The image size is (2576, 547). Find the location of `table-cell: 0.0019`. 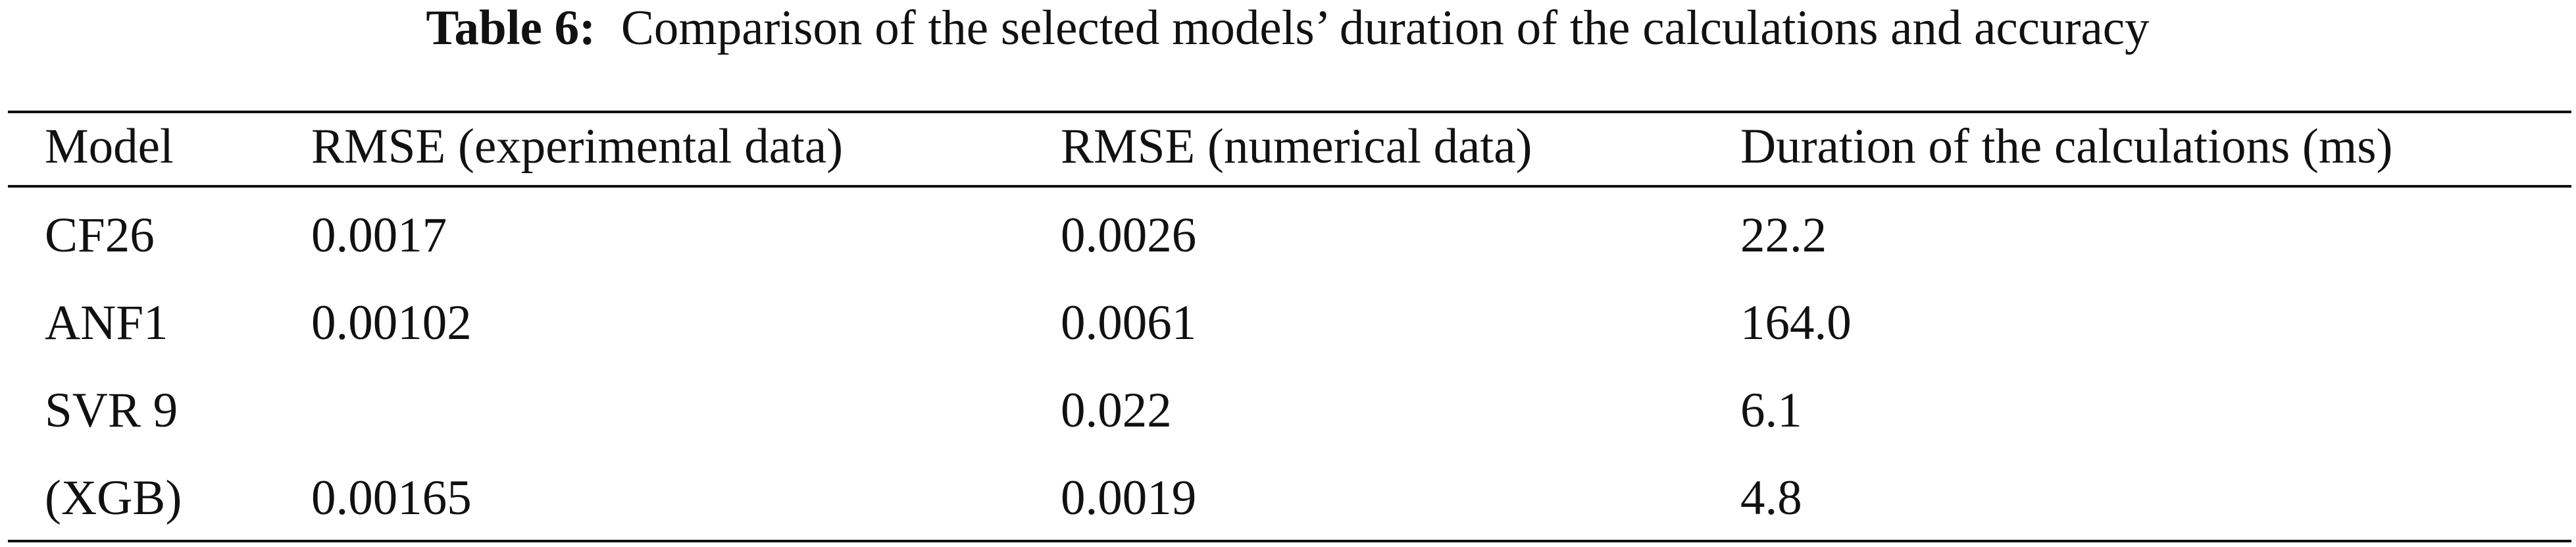

table-cell: 0.0019 is located at coordinates (1128, 498).